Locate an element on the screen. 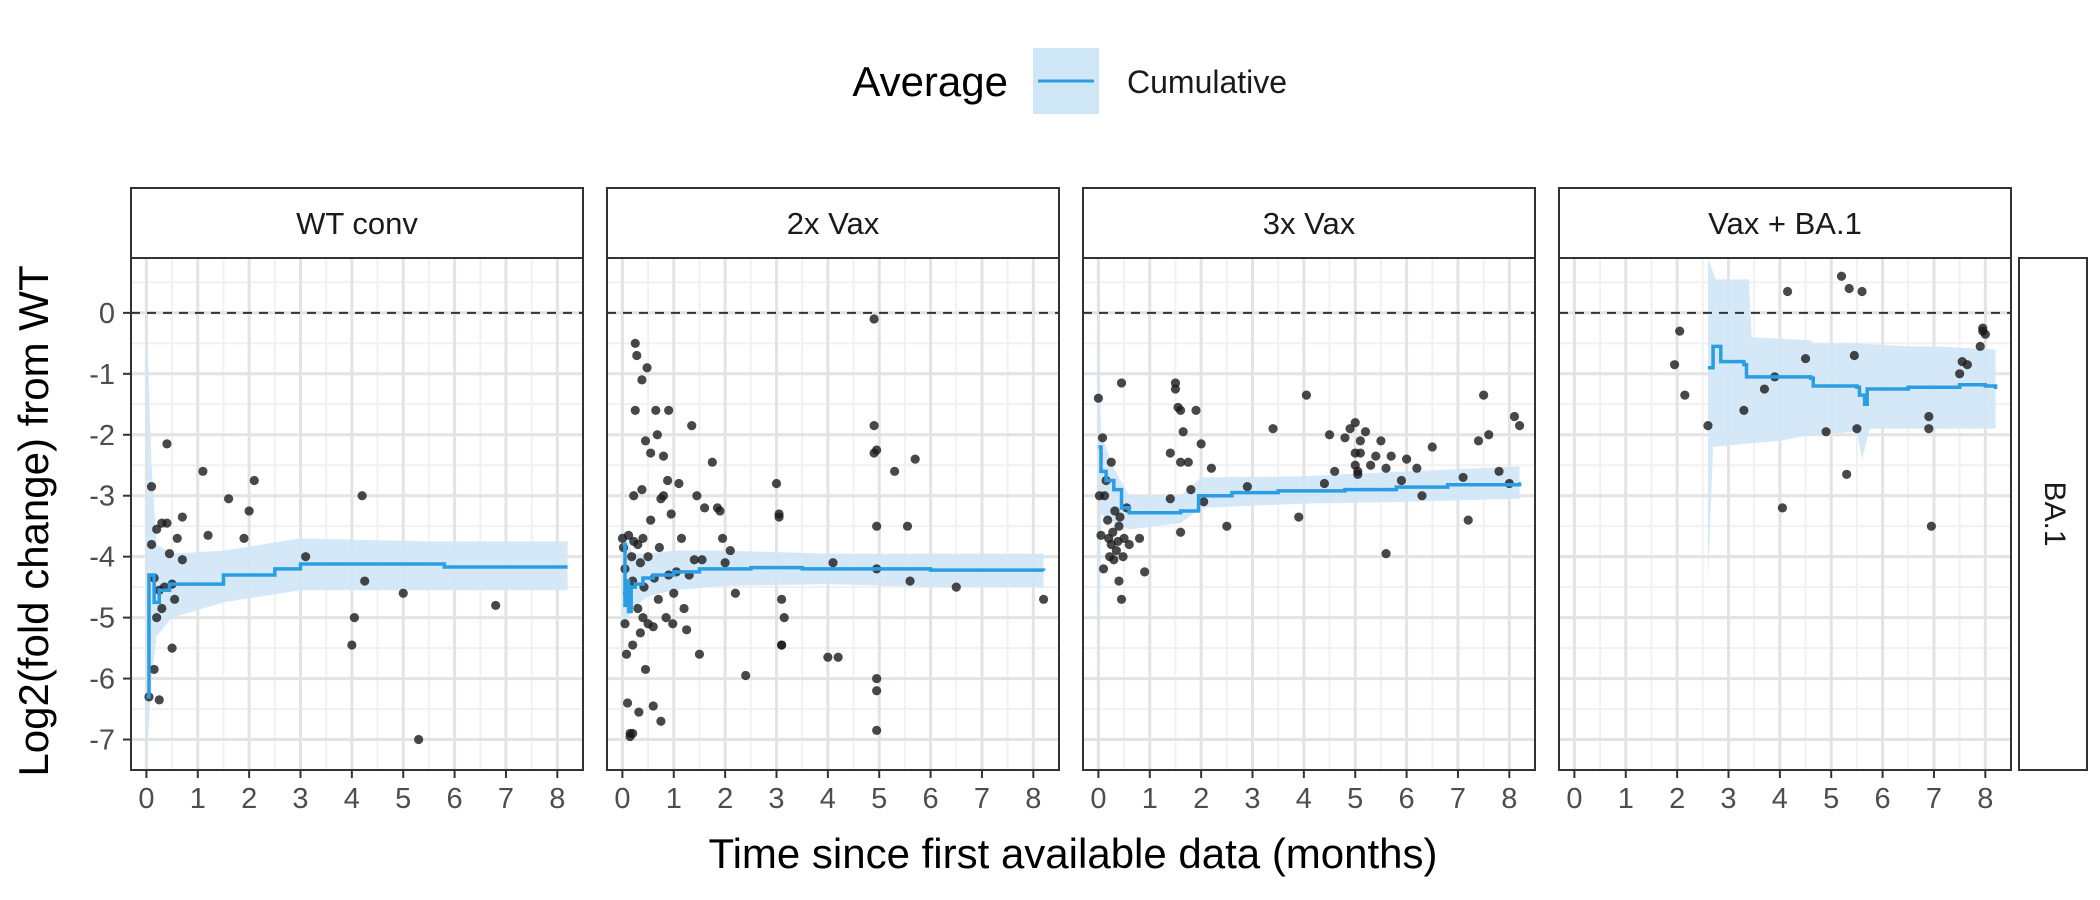 The image size is (2100, 900). y-tick-label: 0 is located at coordinates (107, 314).